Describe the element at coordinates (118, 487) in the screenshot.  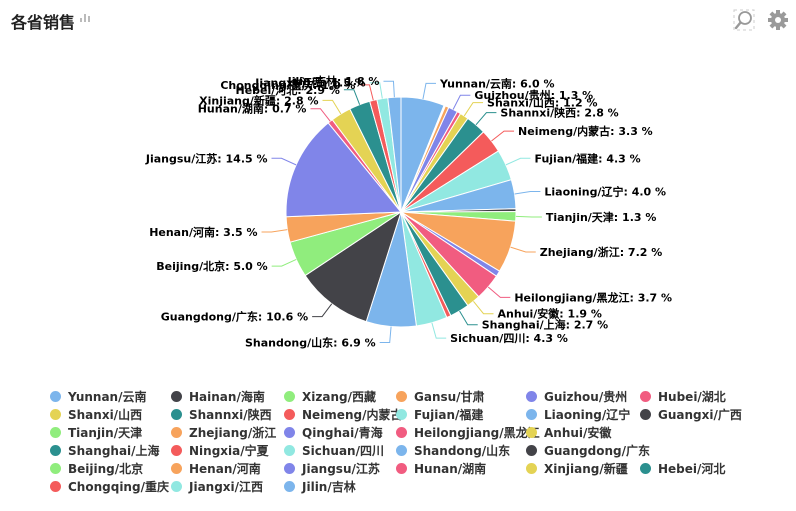
I see `legend-label: Chongqing/重庆` at that location.